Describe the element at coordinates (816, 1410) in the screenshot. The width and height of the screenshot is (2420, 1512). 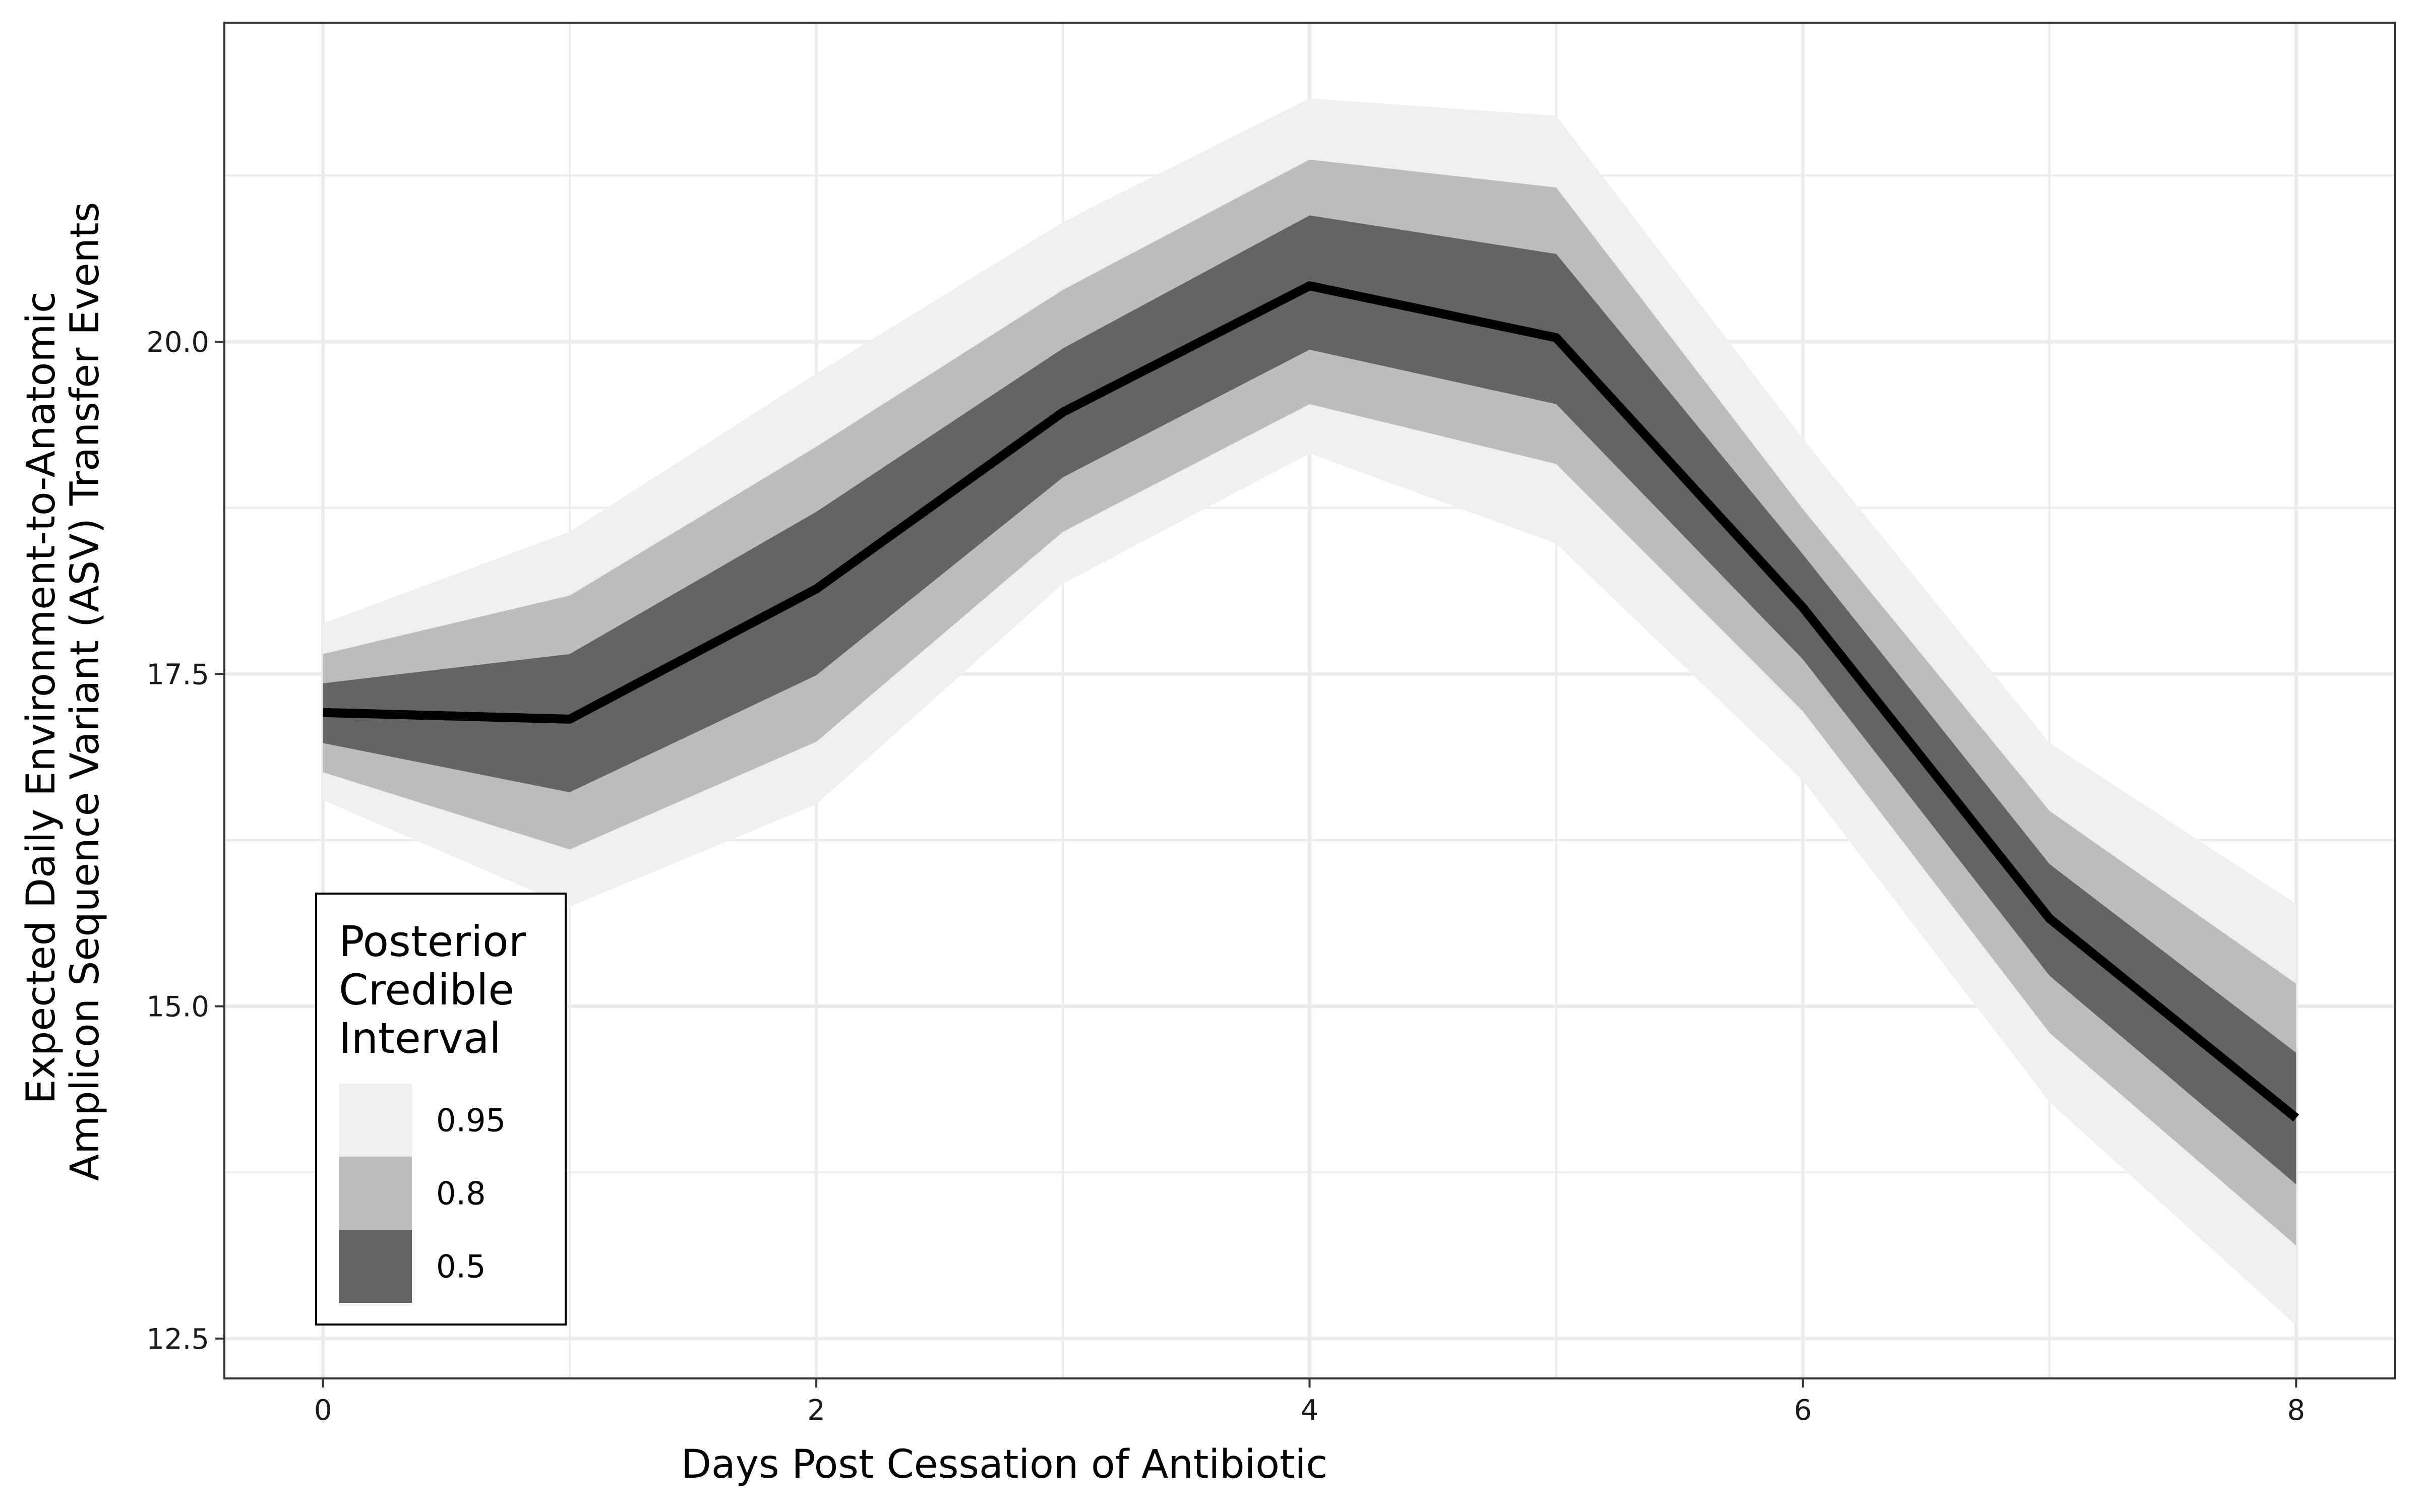
I see `x-tick-label: 2` at that location.